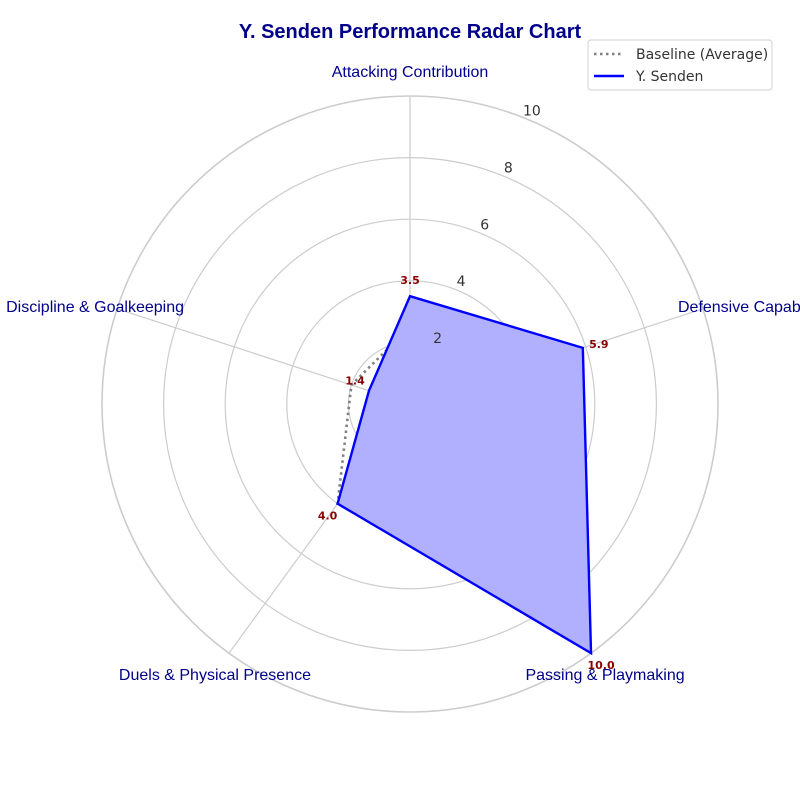 The width and height of the screenshot is (800, 800). I want to click on player-series-area, so click(464, 475).